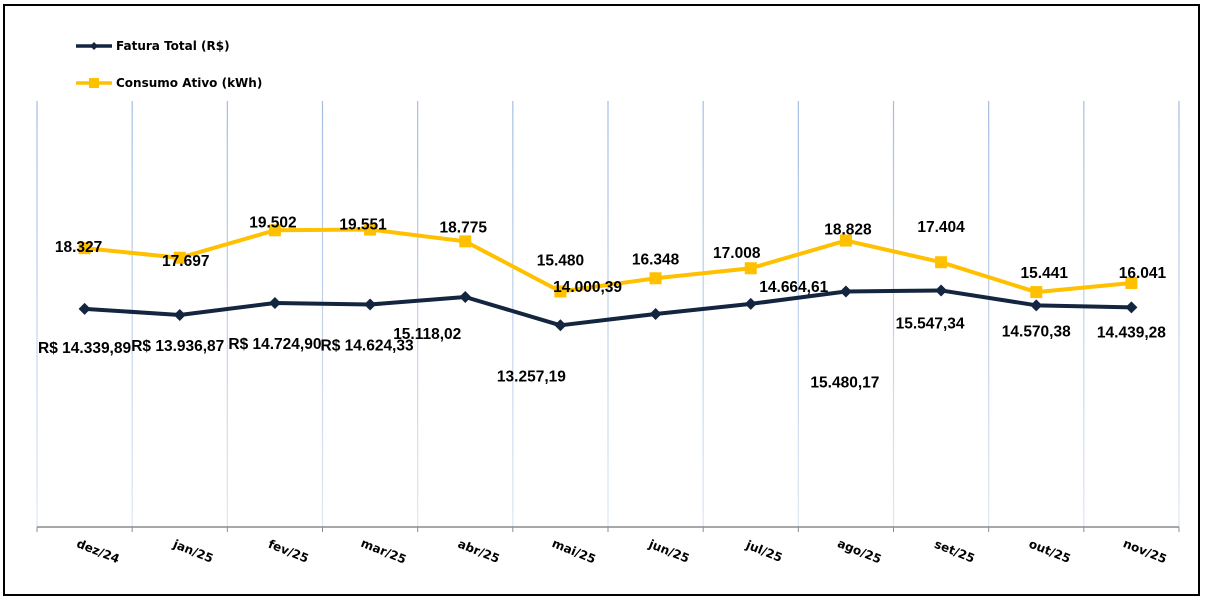 Image resolution: width=1207 pixels, height=605 pixels. I want to click on x-tick-label: ago/25, so click(859, 551).